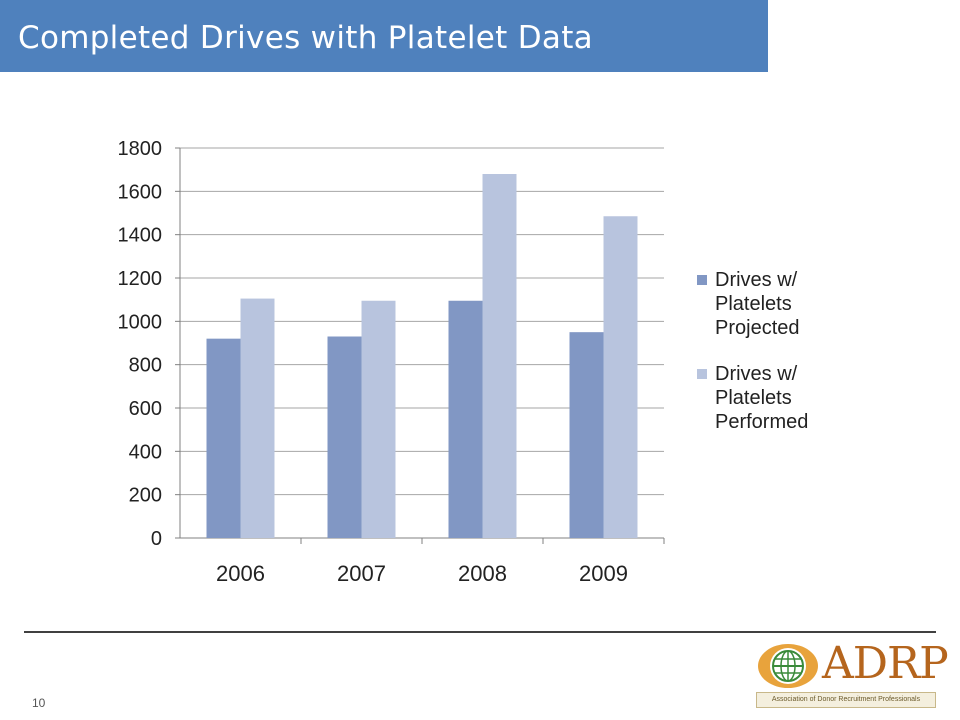 The image size is (960, 720). Describe the element at coordinates (39, 703) in the screenshot. I see `page-number: 10` at that location.